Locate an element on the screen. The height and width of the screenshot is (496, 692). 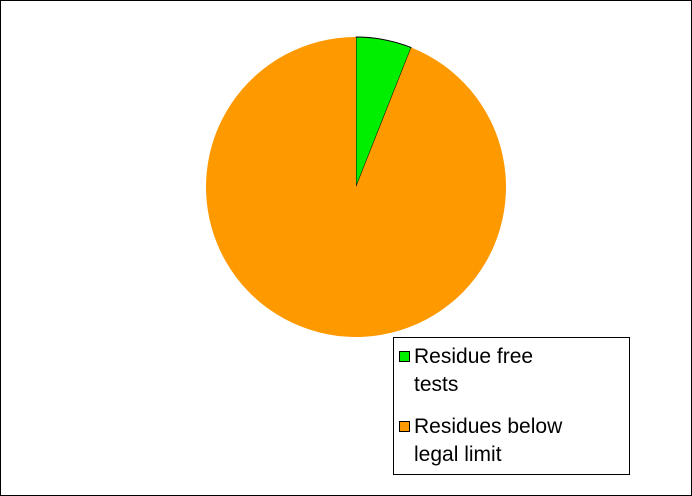
legend-swatch-residue-free is located at coordinates (404, 356).